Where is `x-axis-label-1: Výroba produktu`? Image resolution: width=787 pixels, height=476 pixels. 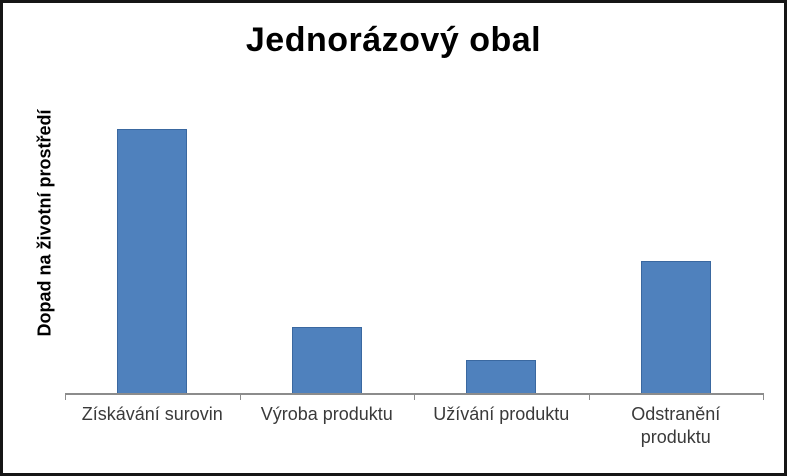
x-axis-label-1: Výroba produktu is located at coordinates (327, 414).